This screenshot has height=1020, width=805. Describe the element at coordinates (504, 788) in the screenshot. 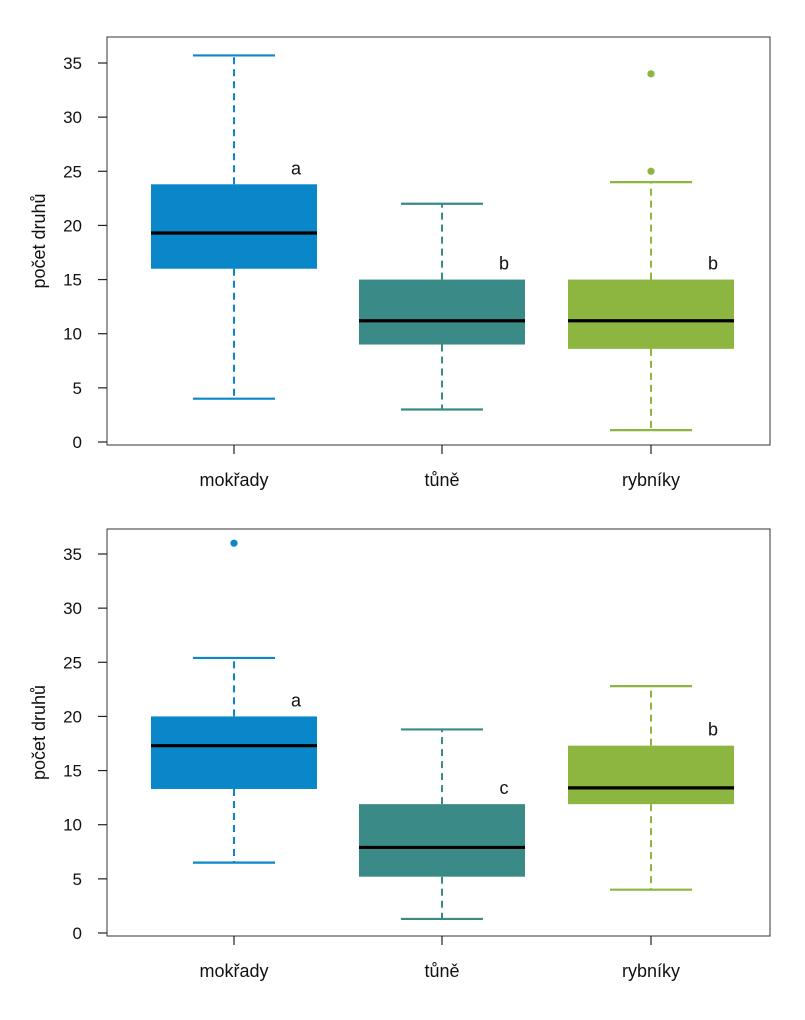

I see `significance-letter: c` at that location.